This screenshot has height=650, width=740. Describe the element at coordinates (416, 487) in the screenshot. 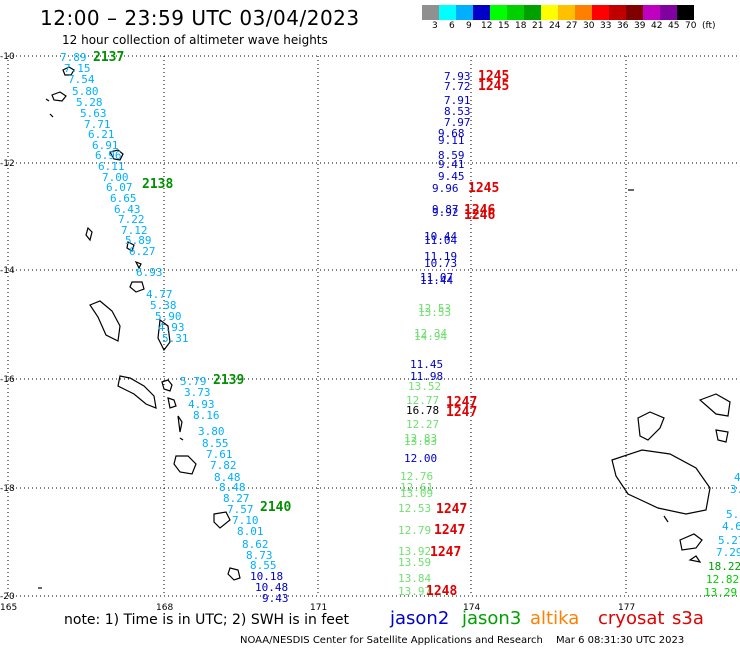

I see `swh-value-mid: 12.61` at that location.